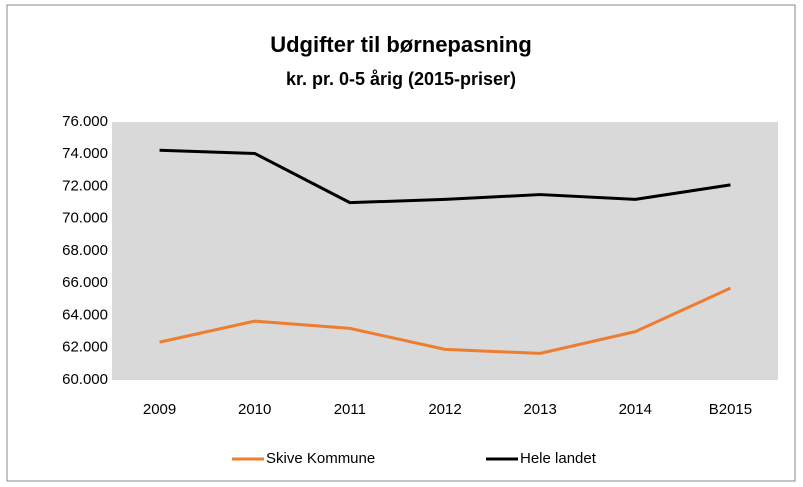 The image size is (803, 487). What do you see at coordinates (635, 409) in the screenshot?
I see `x-tick-label: 2014` at bounding box center [635, 409].